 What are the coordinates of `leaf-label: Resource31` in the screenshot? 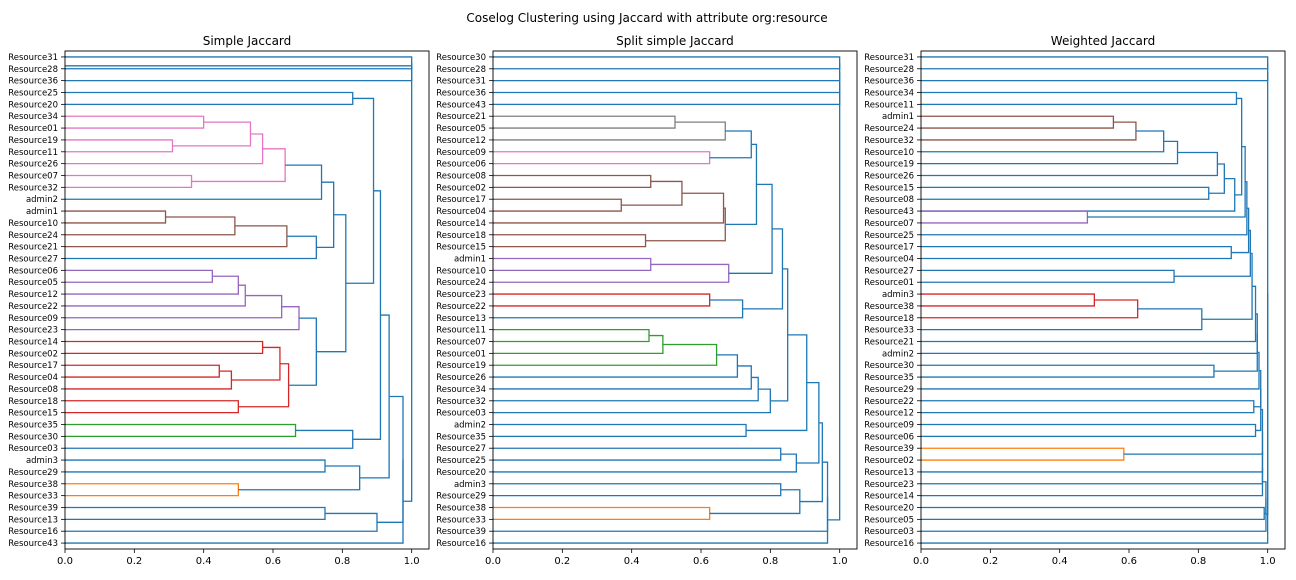 It's located at (461, 82).